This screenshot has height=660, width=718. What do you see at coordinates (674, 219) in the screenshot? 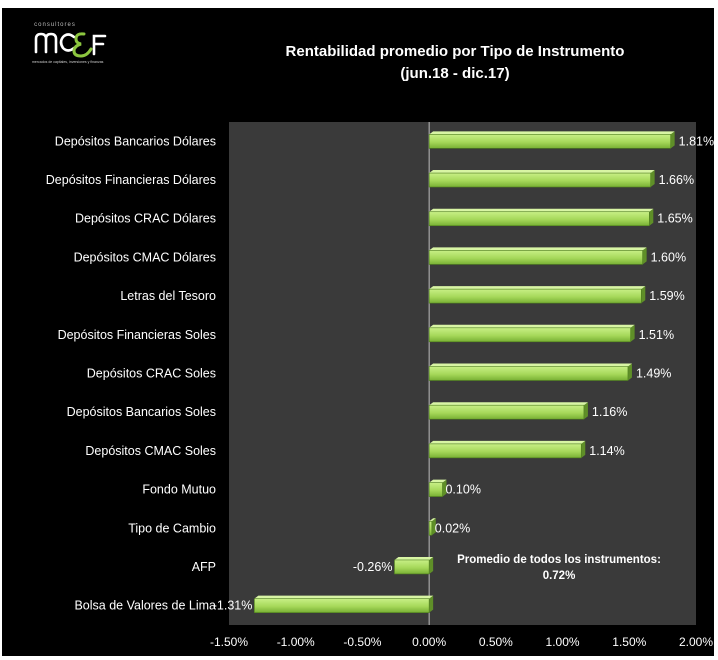
I see `value-label-depositos-crac-dolares: 1.65%` at bounding box center [674, 219].